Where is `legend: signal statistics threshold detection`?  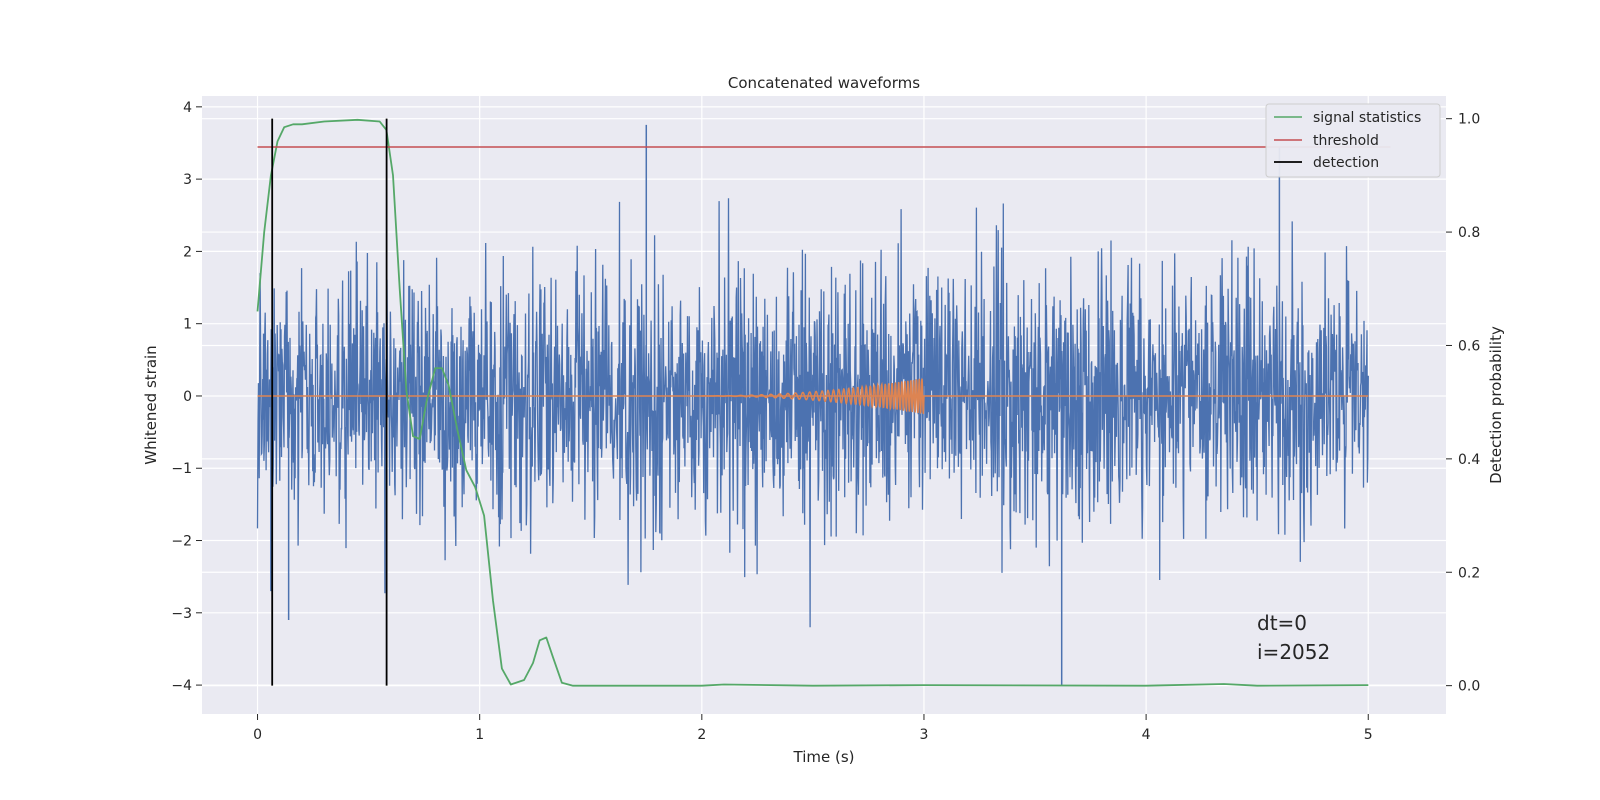
legend: signal statistics threshold detection is located at coordinates (1353, 140).